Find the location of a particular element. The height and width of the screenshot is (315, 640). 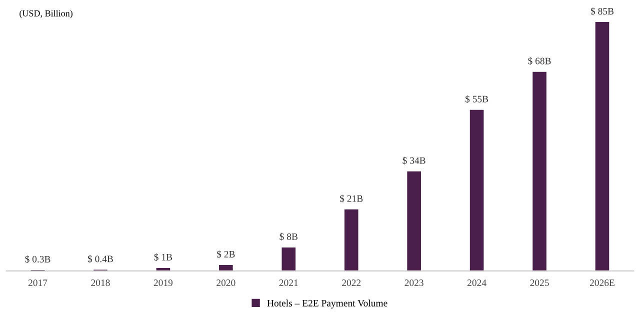

data-label: $ 34B is located at coordinates (414, 160).